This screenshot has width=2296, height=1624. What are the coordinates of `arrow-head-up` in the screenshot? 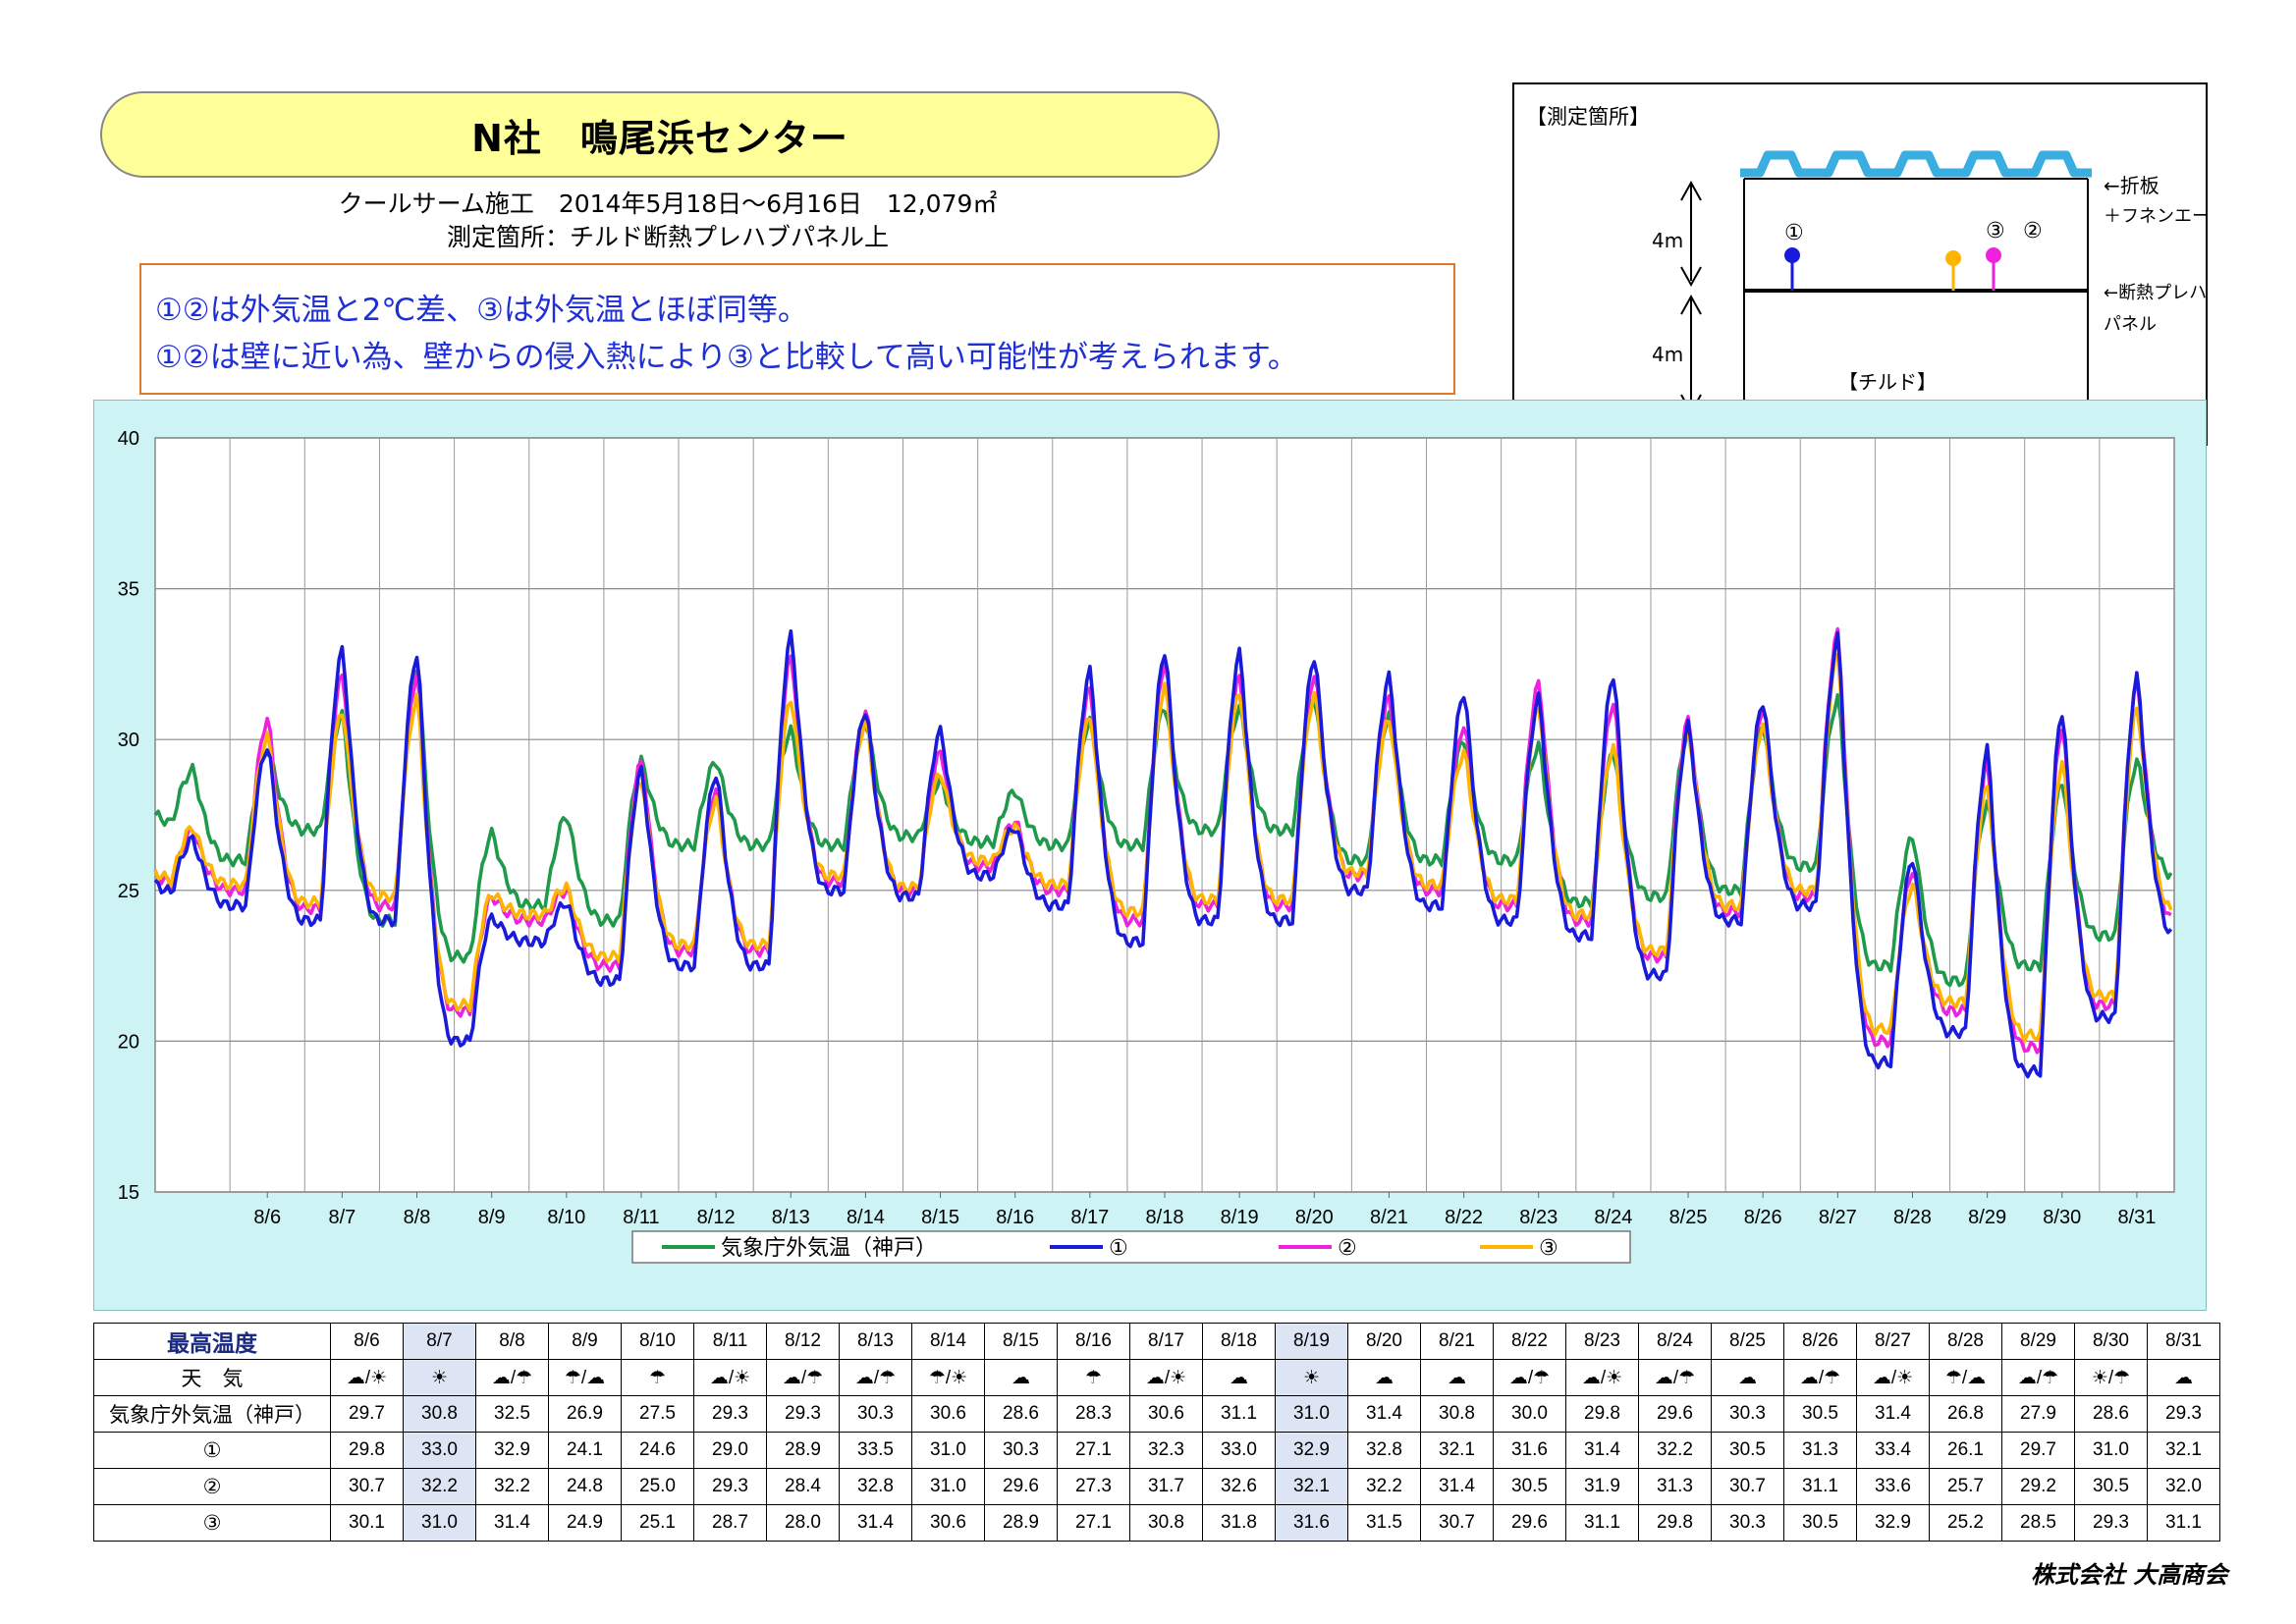 It's located at (1691, 190).